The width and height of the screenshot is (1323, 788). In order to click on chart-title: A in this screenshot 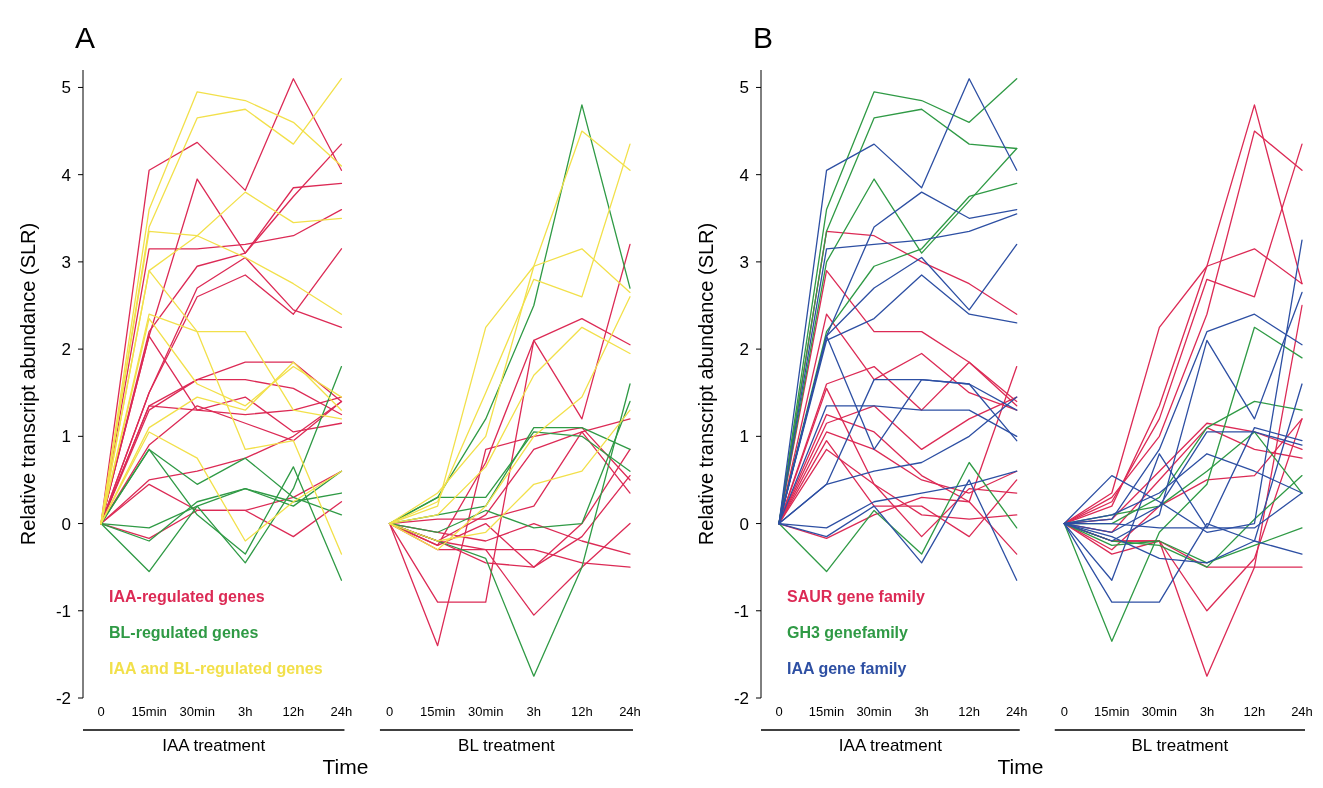, I will do `click(85, 37)`.